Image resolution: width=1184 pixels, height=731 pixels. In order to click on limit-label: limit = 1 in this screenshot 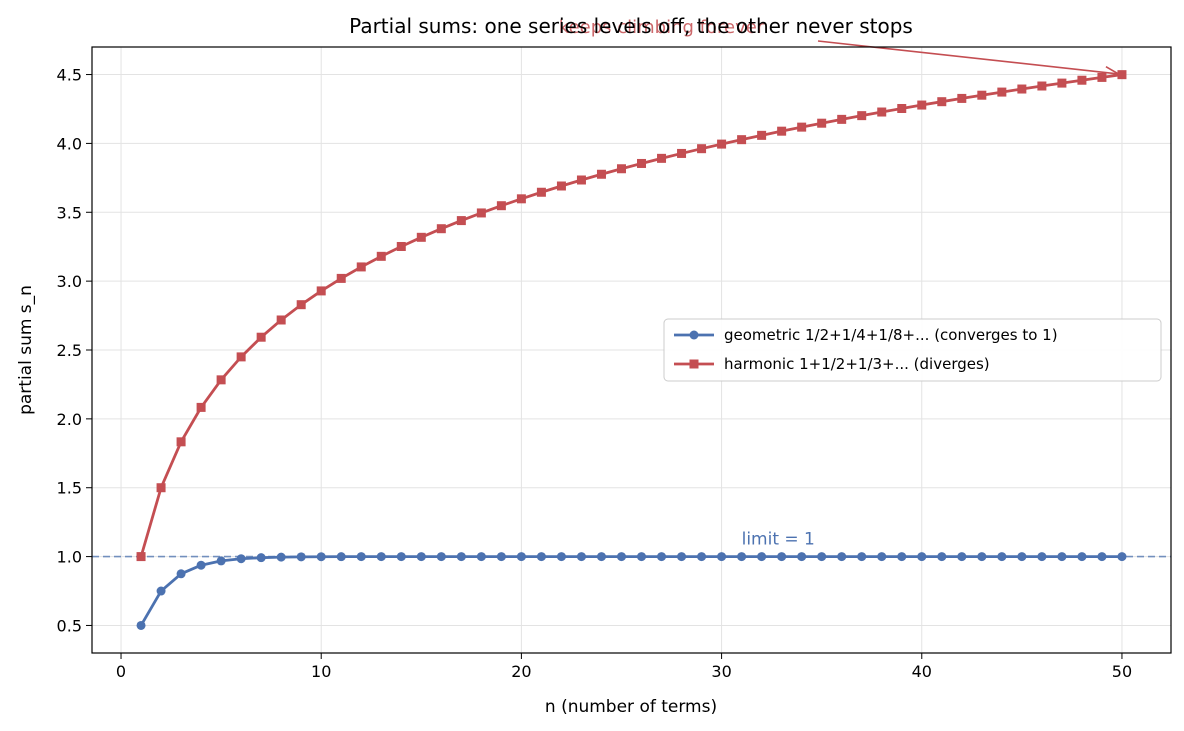, I will do `click(778, 540)`.